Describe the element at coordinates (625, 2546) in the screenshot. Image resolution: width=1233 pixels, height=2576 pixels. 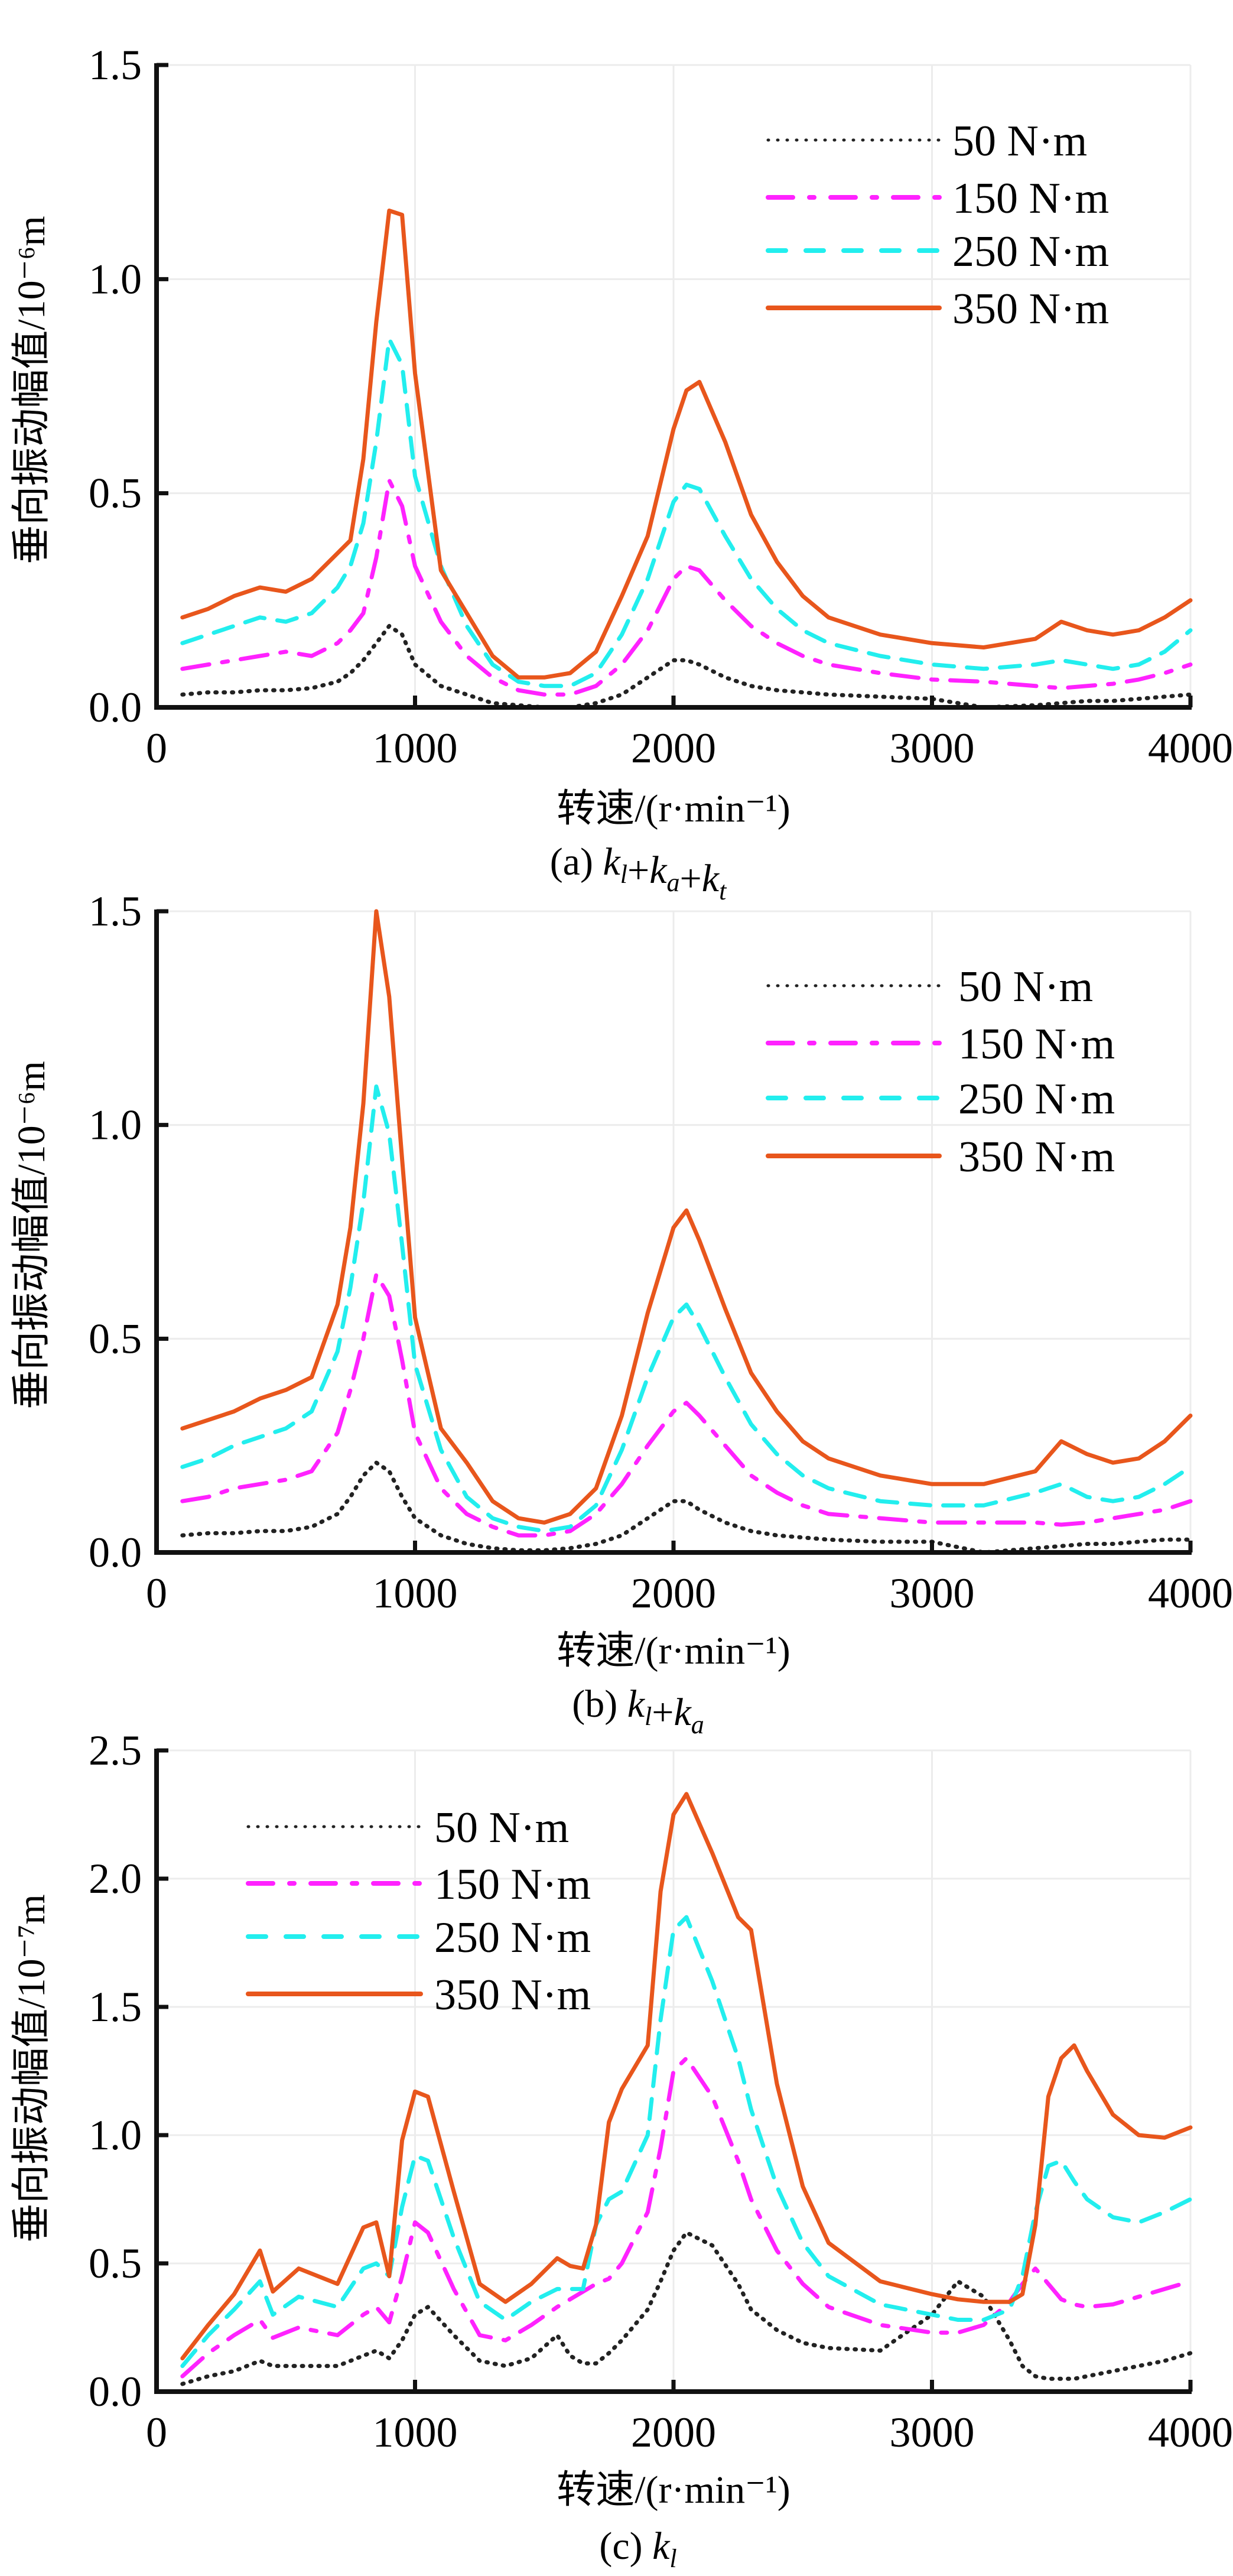
I see `caption-prefix: (c)` at that location.